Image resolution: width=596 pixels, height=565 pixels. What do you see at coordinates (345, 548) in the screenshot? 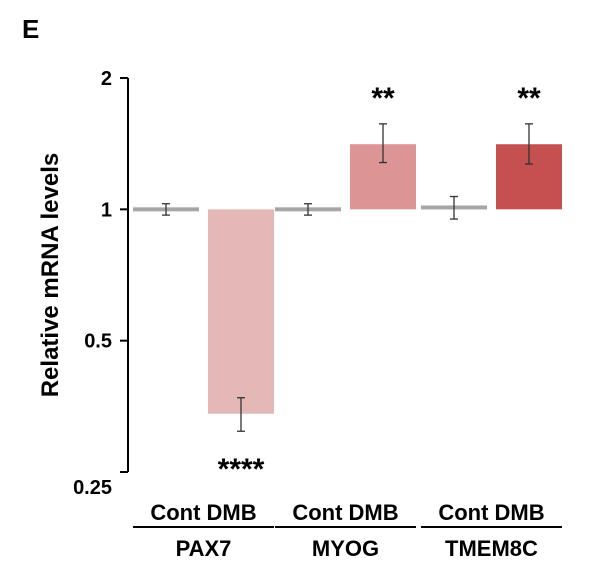
I see `gene-label: MYOG` at bounding box center [345, 548].